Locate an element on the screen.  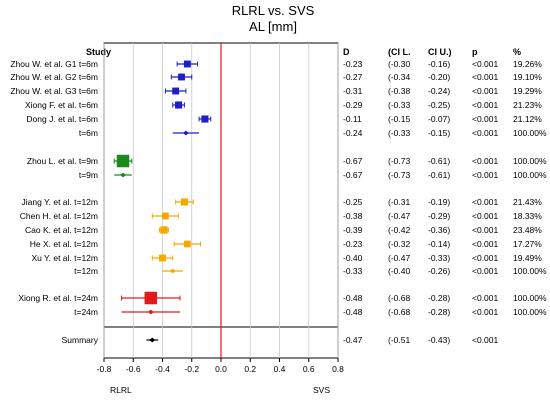
effect-value: -0.29 is located at coordinates (353, 105).